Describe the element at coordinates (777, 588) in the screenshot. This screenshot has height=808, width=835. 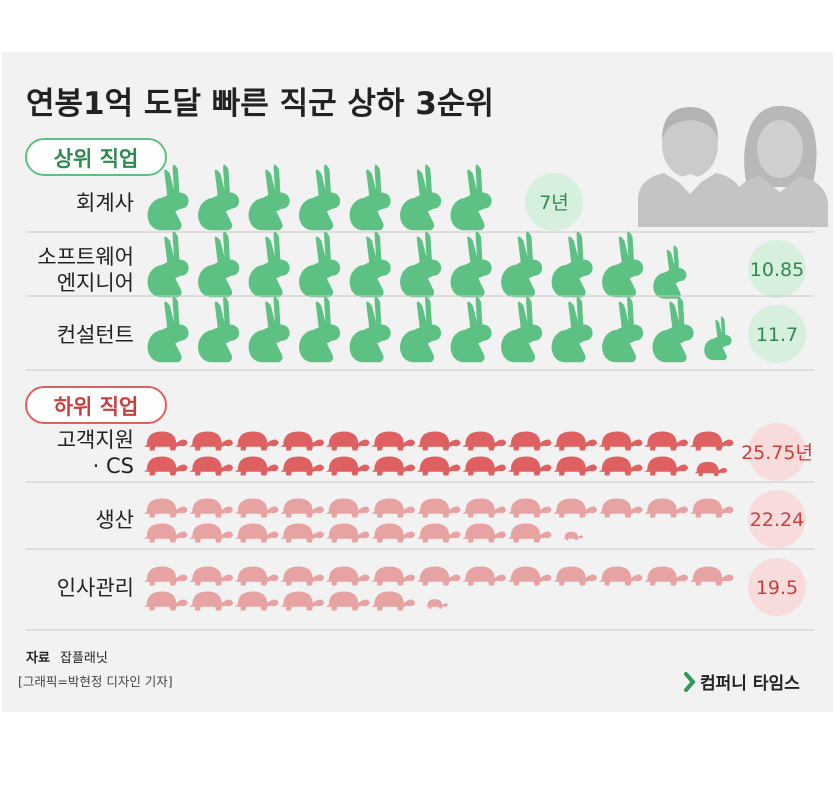
I see `value-label: 19.5` at that location.